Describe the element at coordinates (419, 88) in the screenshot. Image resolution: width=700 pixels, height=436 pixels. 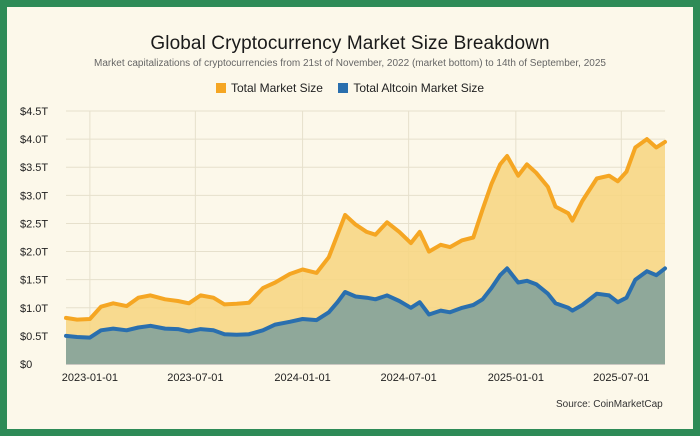
I see `legend-label-altcoin: Total Altcoin Market Size` at that location.